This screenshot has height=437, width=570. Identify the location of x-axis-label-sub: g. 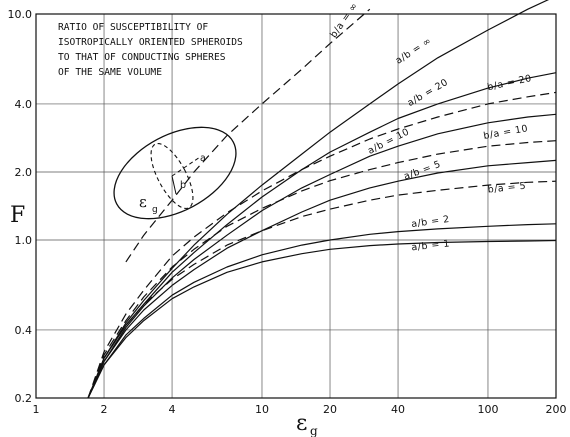
(314, 430).